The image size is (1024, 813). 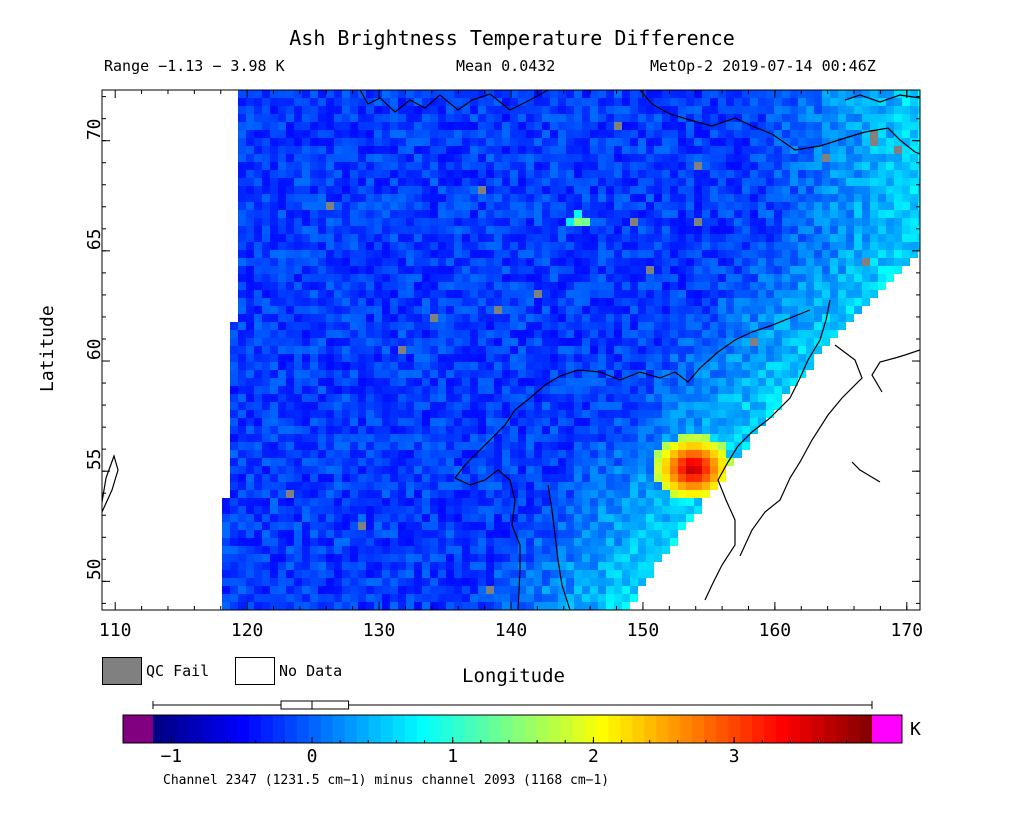 I want to click on y-axis-label: Latitude, so click(x=47, y=348).